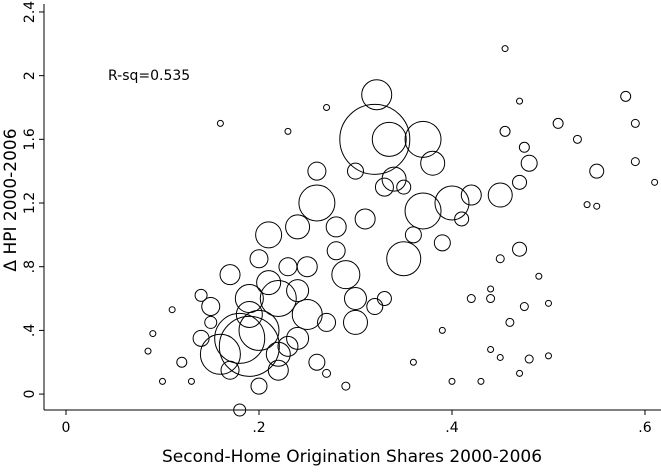 The height and width of the screenshot is (472, 661). What do you see at coordinates (30, 12) in the screenshot?
I see `y-tick-label: 2.4` at bounding box center [30, 12].